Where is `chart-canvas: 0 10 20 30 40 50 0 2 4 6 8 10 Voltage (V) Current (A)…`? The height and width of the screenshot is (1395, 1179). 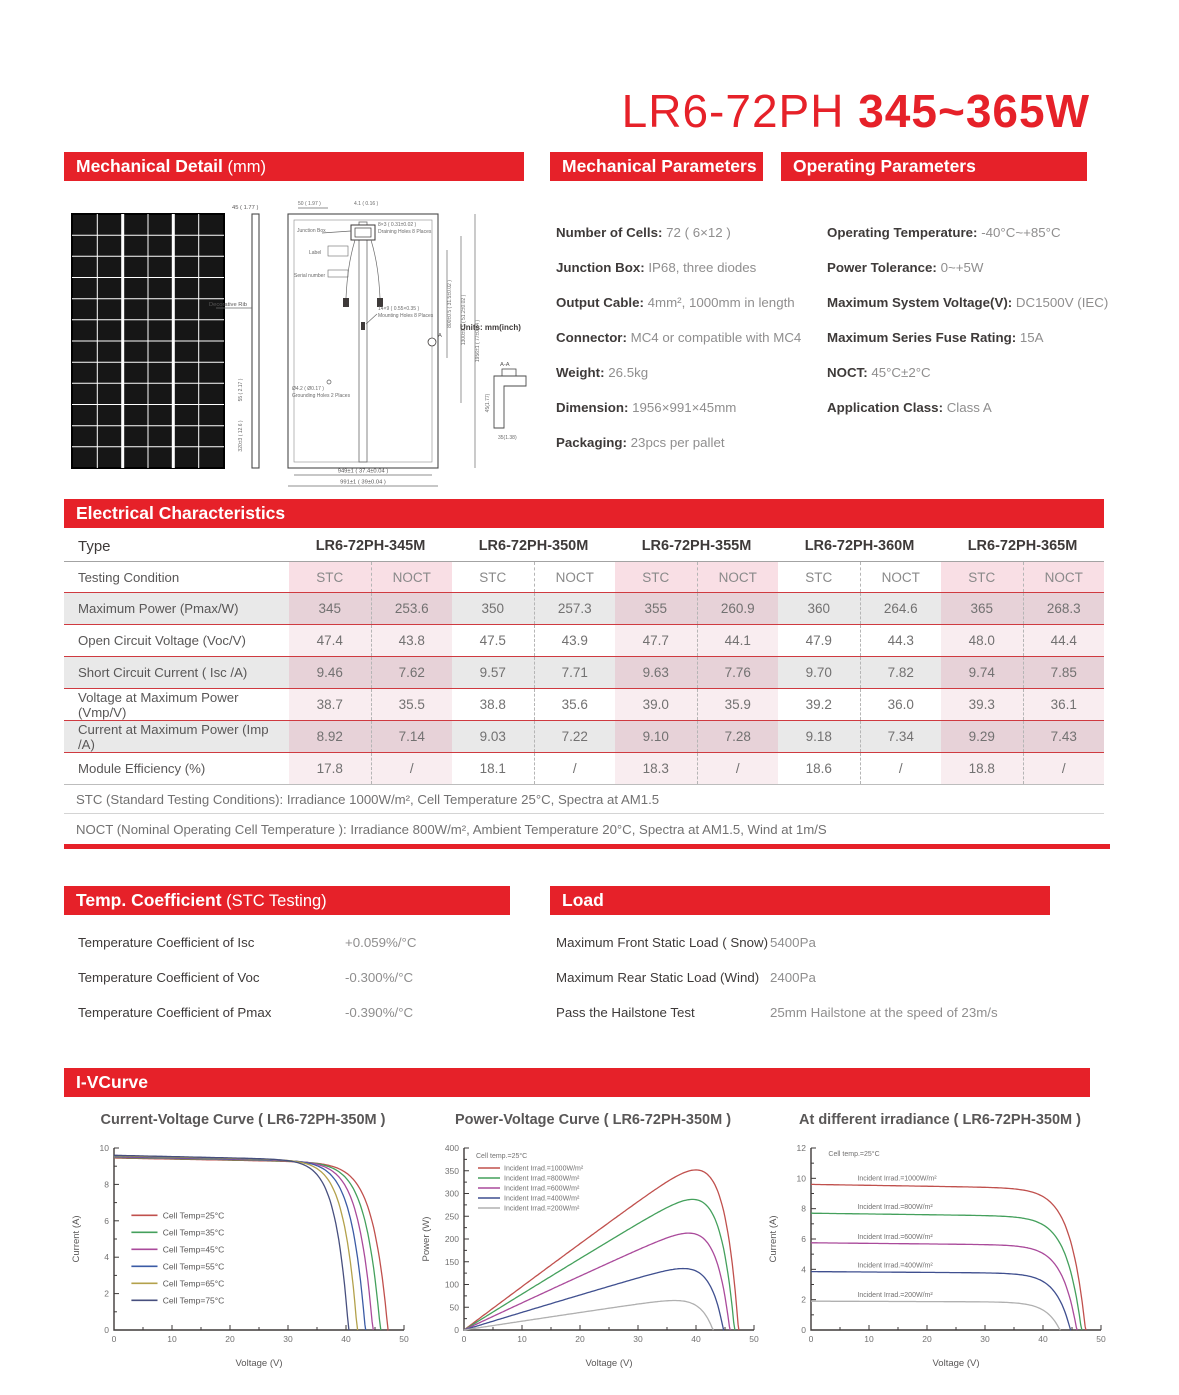
chart-canvas: 0 10 20 30 40 50 0 2 4 6 8 10 Voltage (V) Current (A)… is located at coordinates (240, 1256).